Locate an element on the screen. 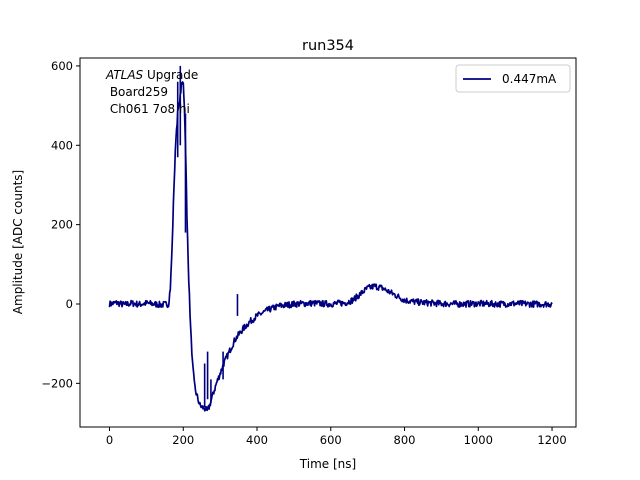 Image resolution: width=640 pixels, height=480 pixels. legend-label-0447ma: 0.447mA is located at coordinates (529, 79).